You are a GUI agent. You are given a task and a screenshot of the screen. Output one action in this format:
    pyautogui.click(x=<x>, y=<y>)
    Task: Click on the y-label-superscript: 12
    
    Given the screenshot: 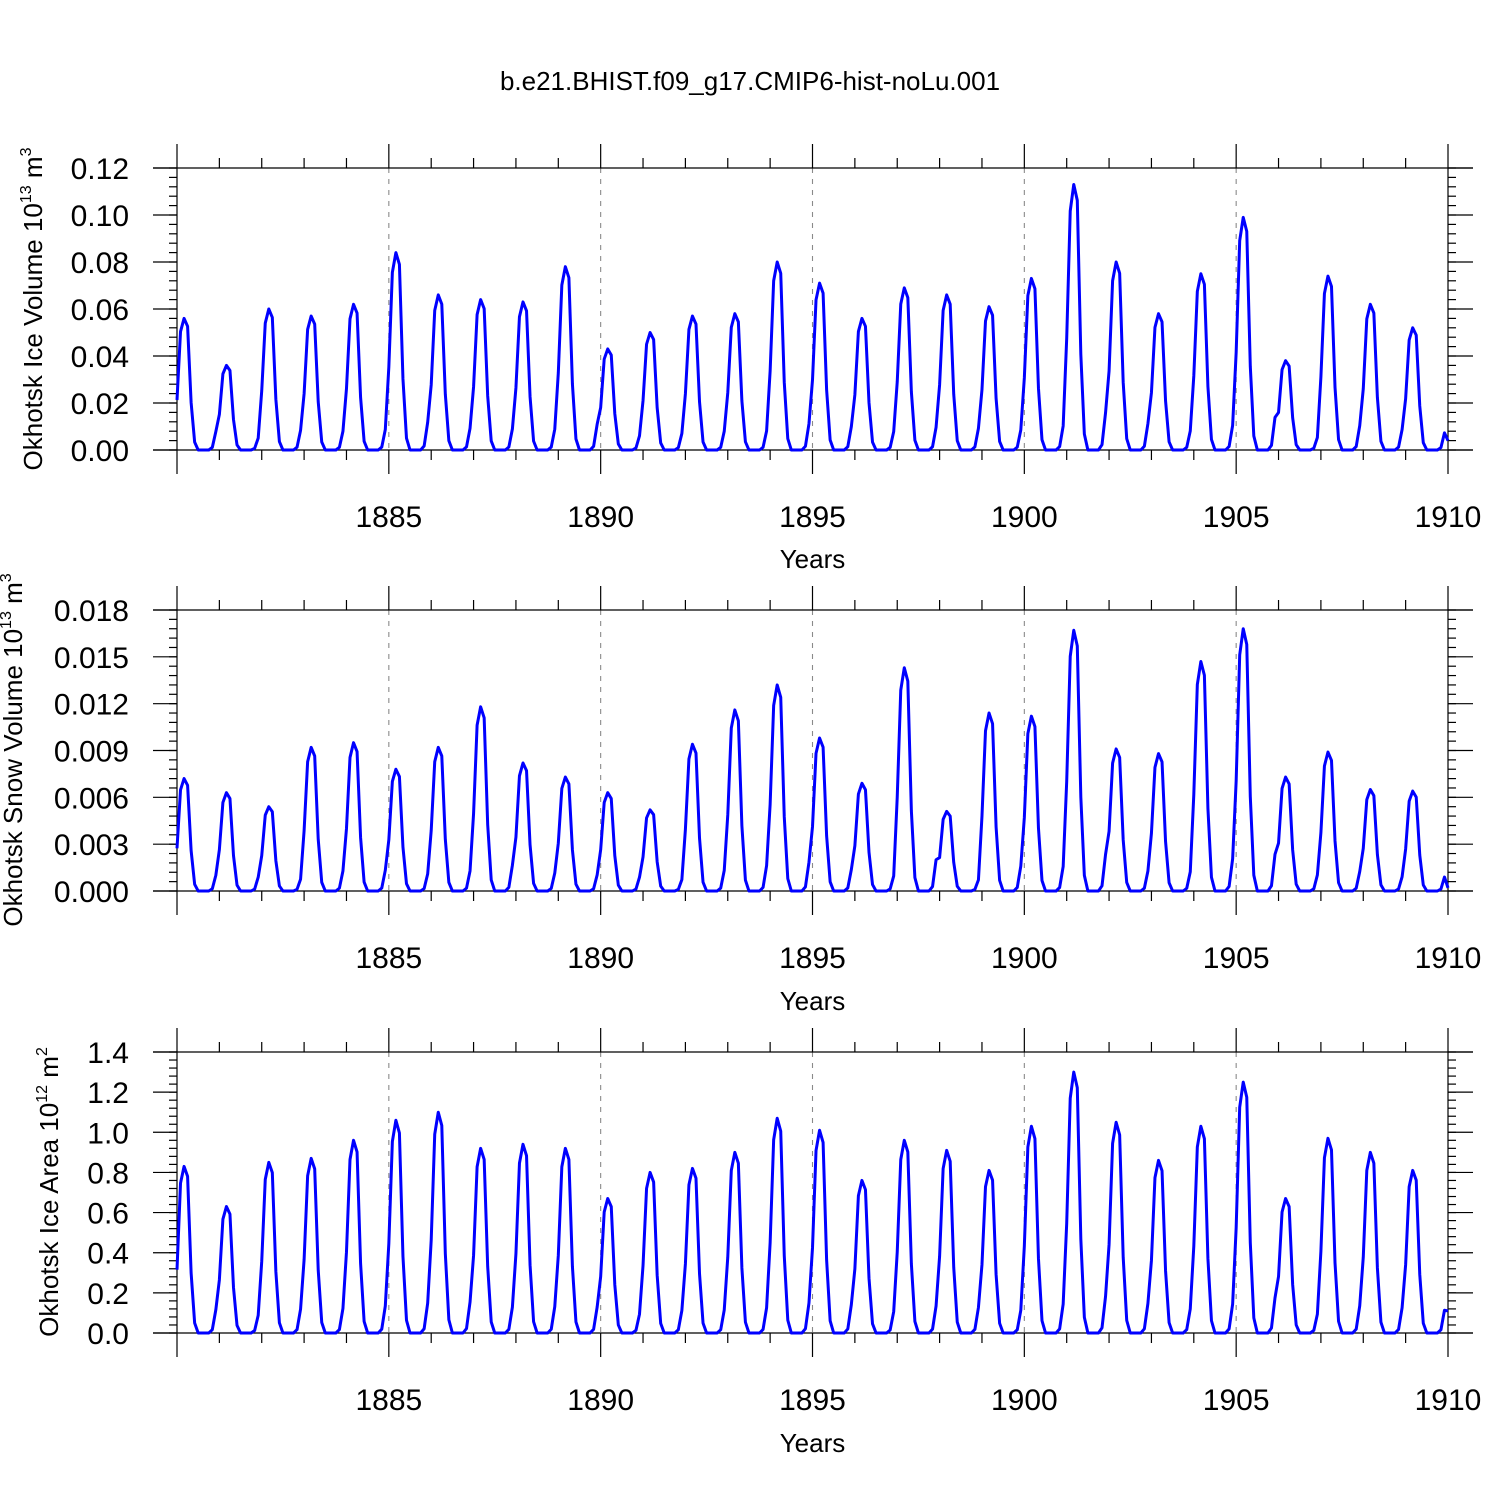 What is the action you would take?
    pyautogui.click(x=42, y=1094)
    